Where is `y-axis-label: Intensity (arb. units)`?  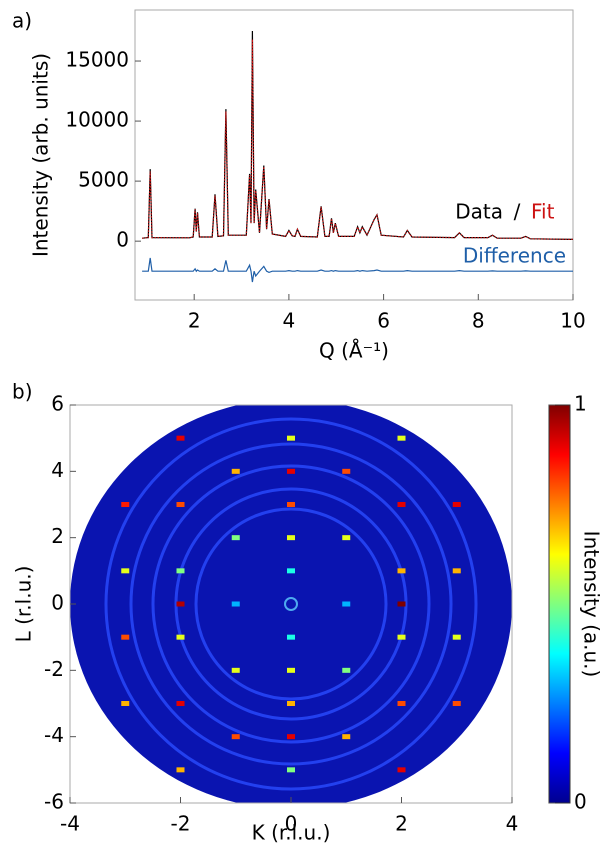
y-axis-label: Intensity (arb. units) is located at coordinates (41, 155).